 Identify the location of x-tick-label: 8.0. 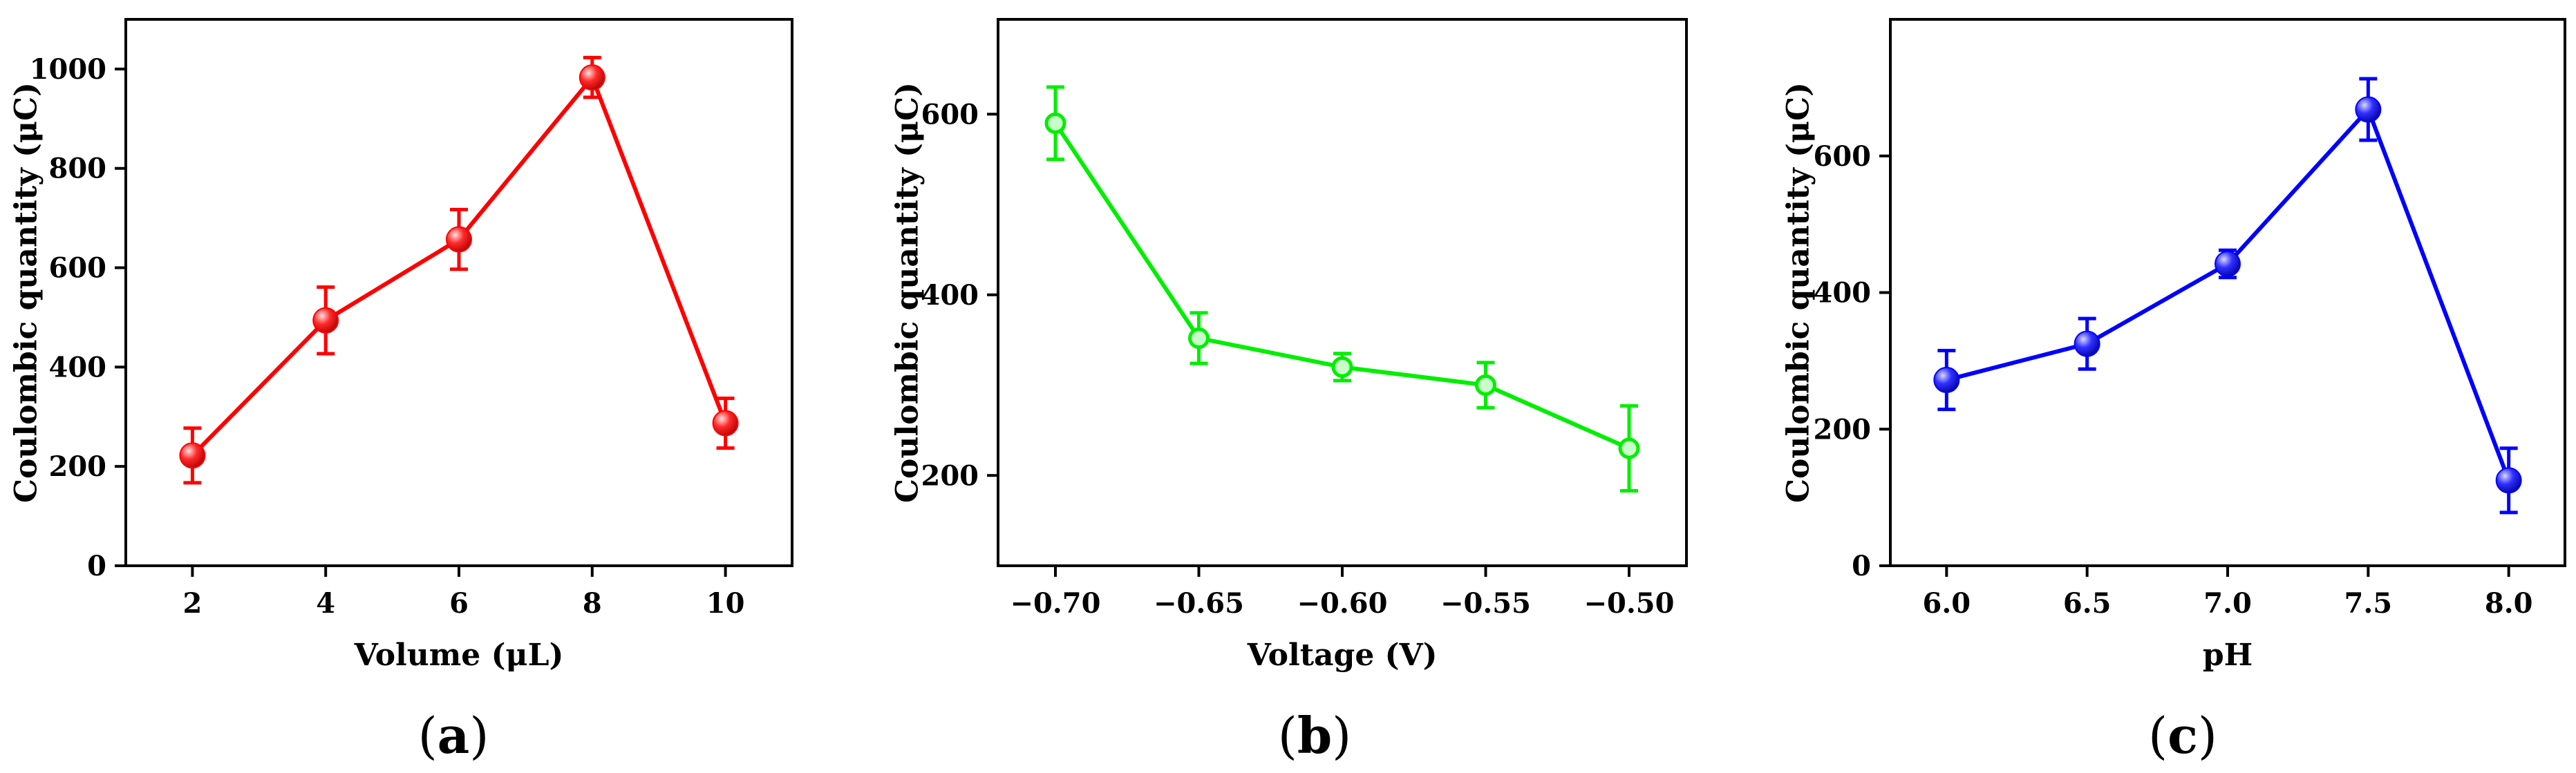
(2509, 603).